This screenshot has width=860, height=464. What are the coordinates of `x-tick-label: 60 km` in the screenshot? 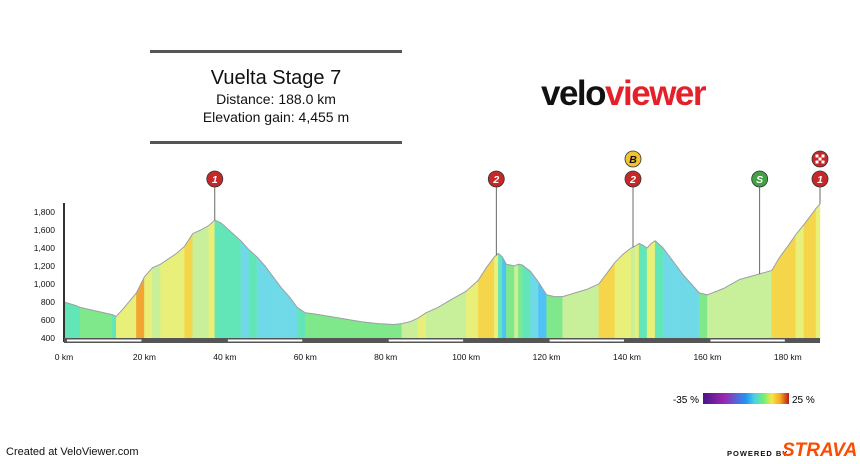 It's located at (305, 357).